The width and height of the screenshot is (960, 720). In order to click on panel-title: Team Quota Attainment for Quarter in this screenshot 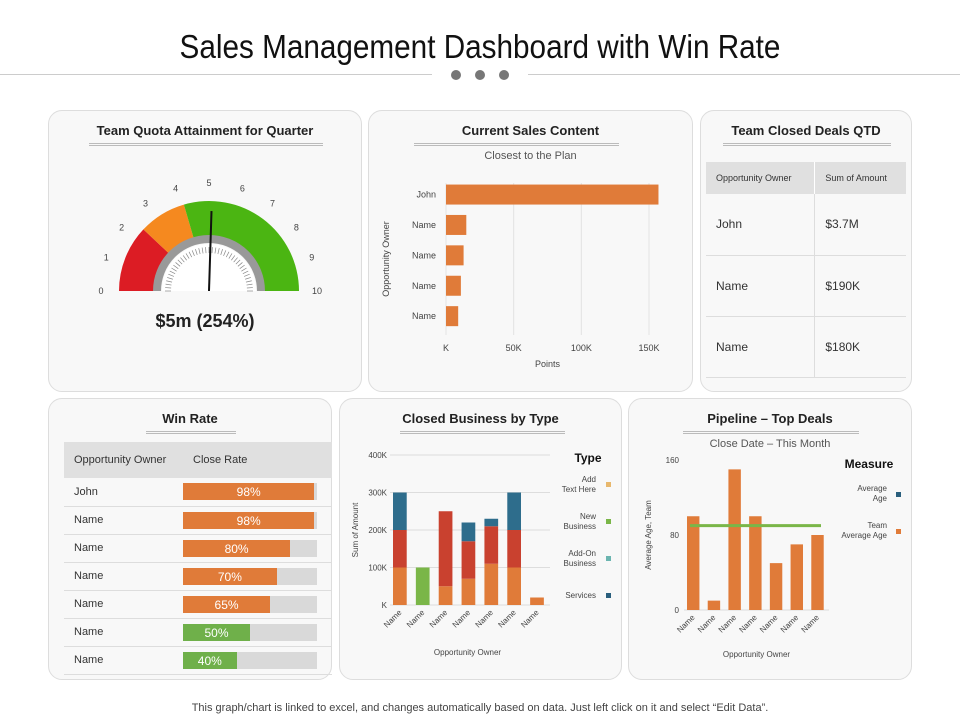, I will do `click(205, 130)`.